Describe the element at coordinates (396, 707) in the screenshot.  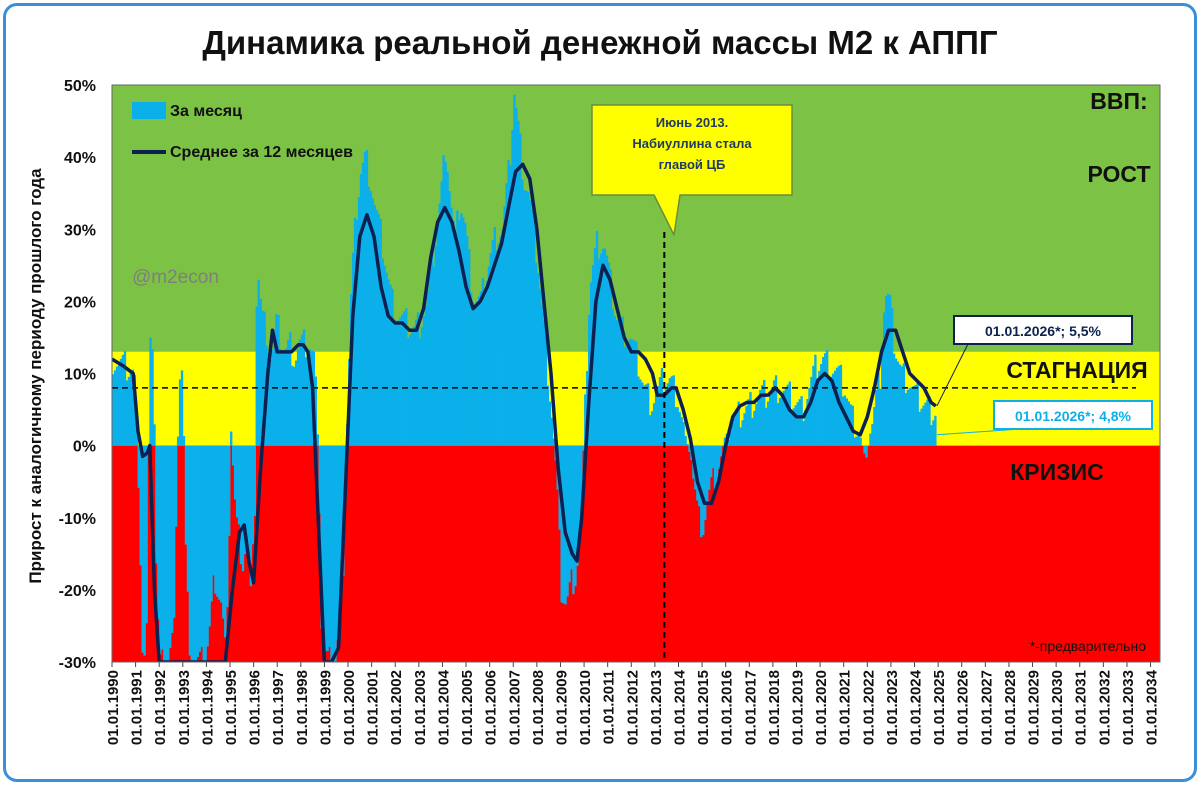
I see `x-tick-label-12: 01.01.2002` at that location.